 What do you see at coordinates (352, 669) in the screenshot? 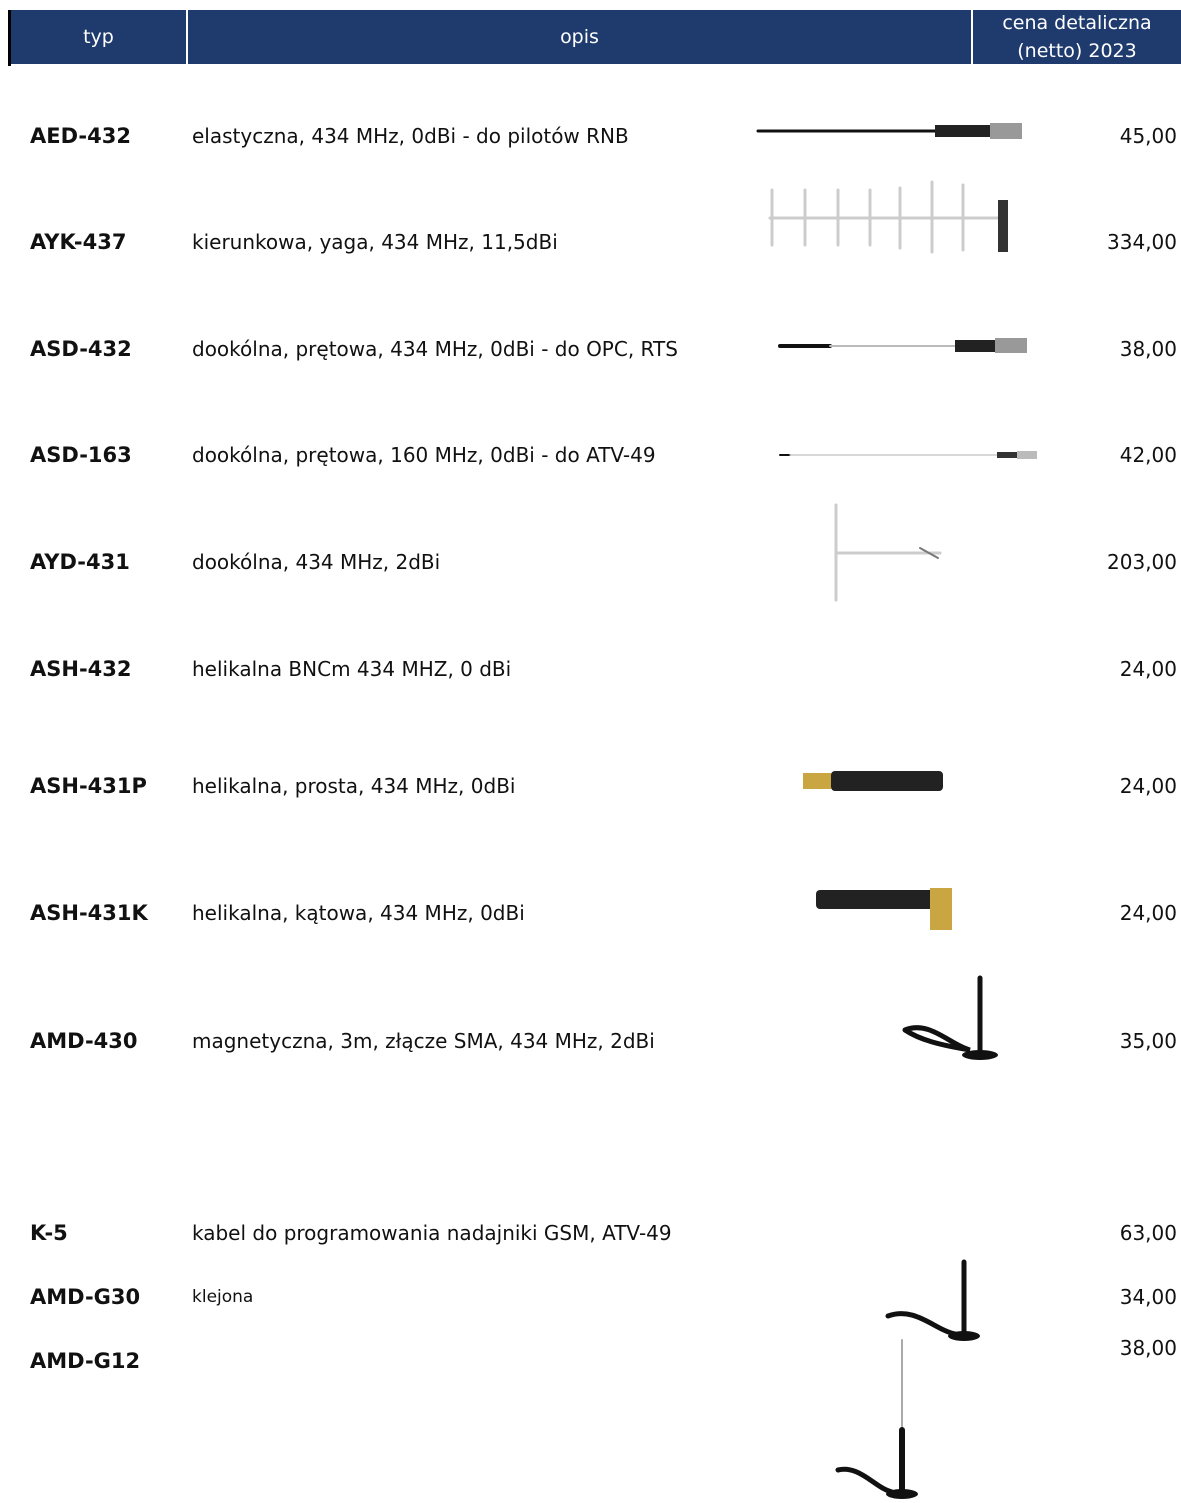
I see `product-description: helikalna BNCm 434 MHZ, 0 dBi` at bounding box center [352, 669].